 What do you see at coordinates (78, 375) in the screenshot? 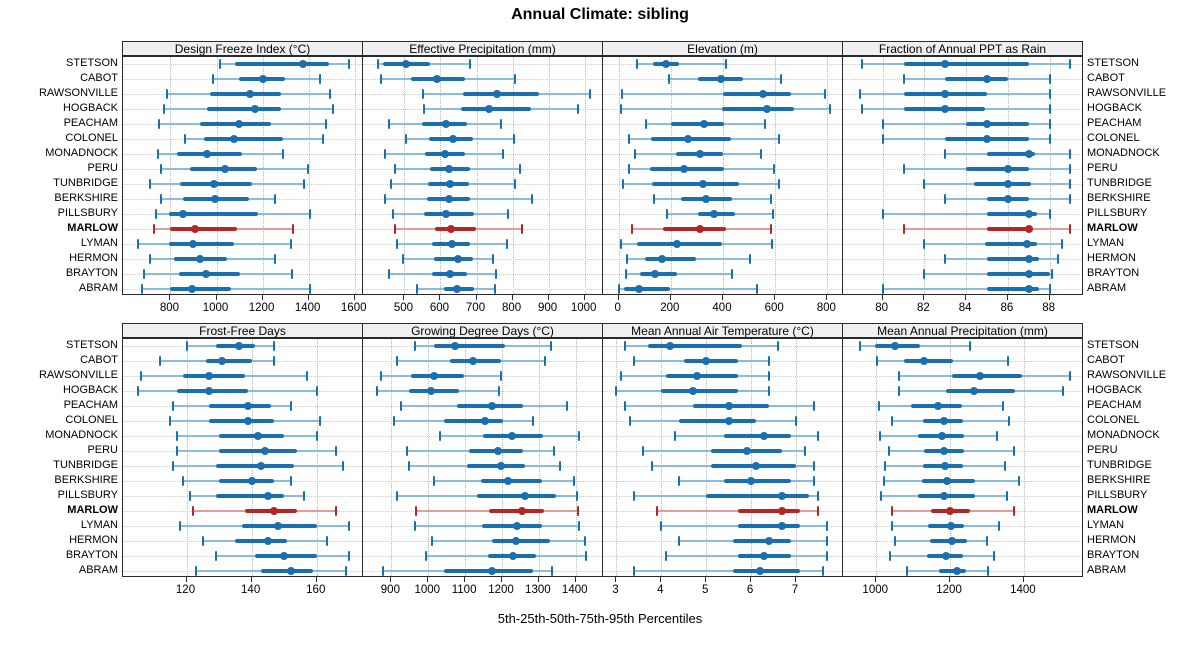
I see `site-label-left: RAWSONVILLE` at bounding box center [78, 375].